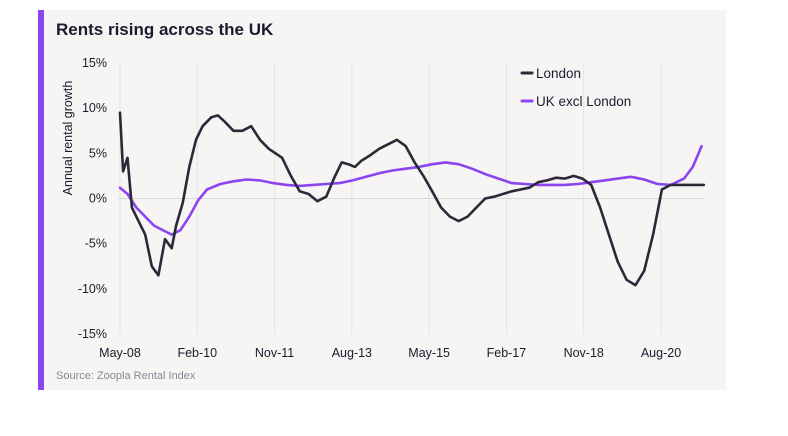 The height and width of the screenshot is (436, 788). I want to click on chart-title: Rents rising across the UK, so click(165, 29).